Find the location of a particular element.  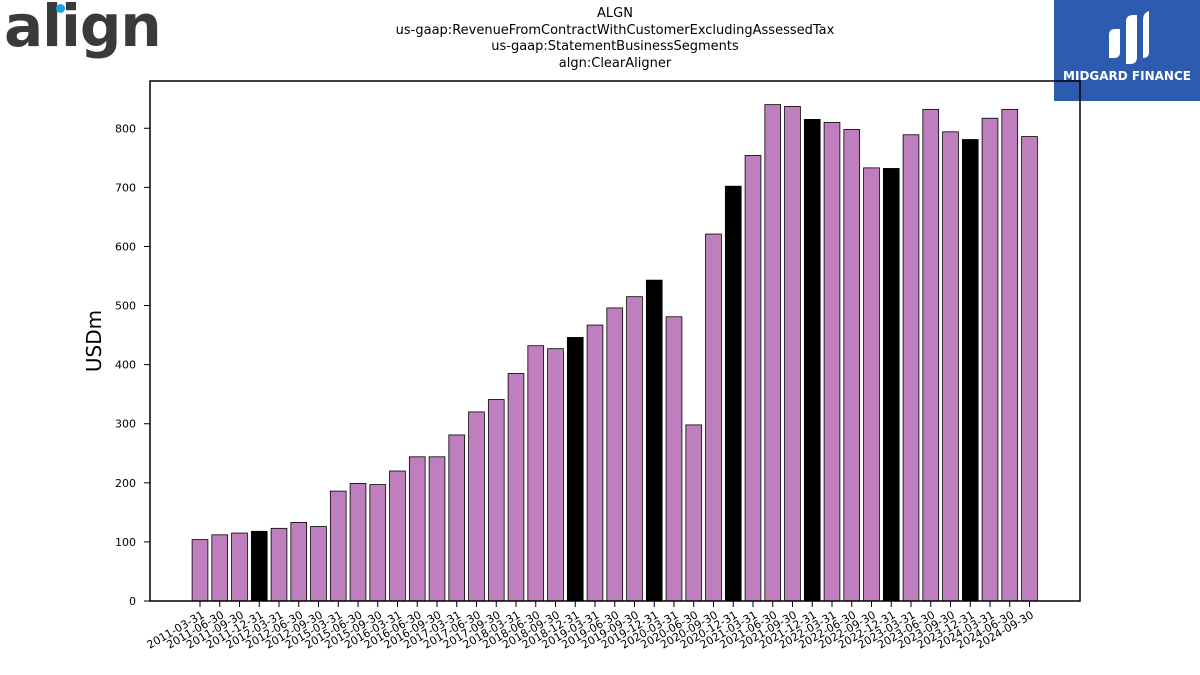

midgard-mark-icon is located at coordinates (1129, 37).